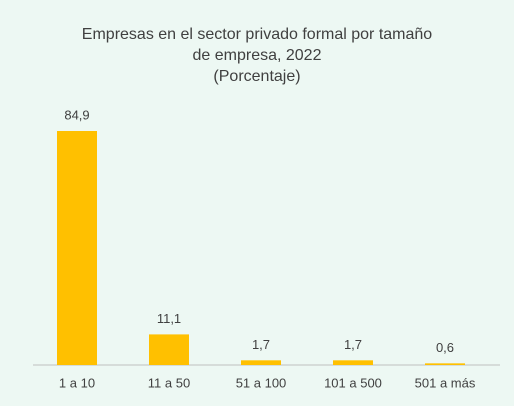 Image resolution: width=514 pixels, height=406 pixels. What do you see at coordinates (445, 347) in the screenshot?
I see `data-label: 0,6` at bounding box center [445, 347].